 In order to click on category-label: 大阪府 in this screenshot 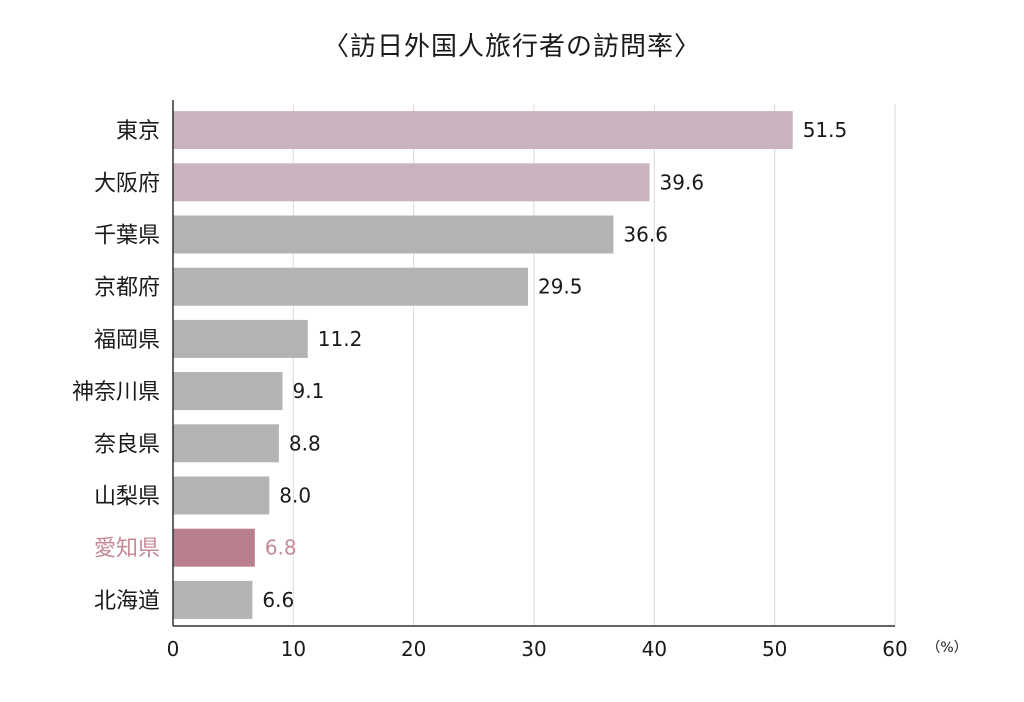, I will do `click(127, 183)`.